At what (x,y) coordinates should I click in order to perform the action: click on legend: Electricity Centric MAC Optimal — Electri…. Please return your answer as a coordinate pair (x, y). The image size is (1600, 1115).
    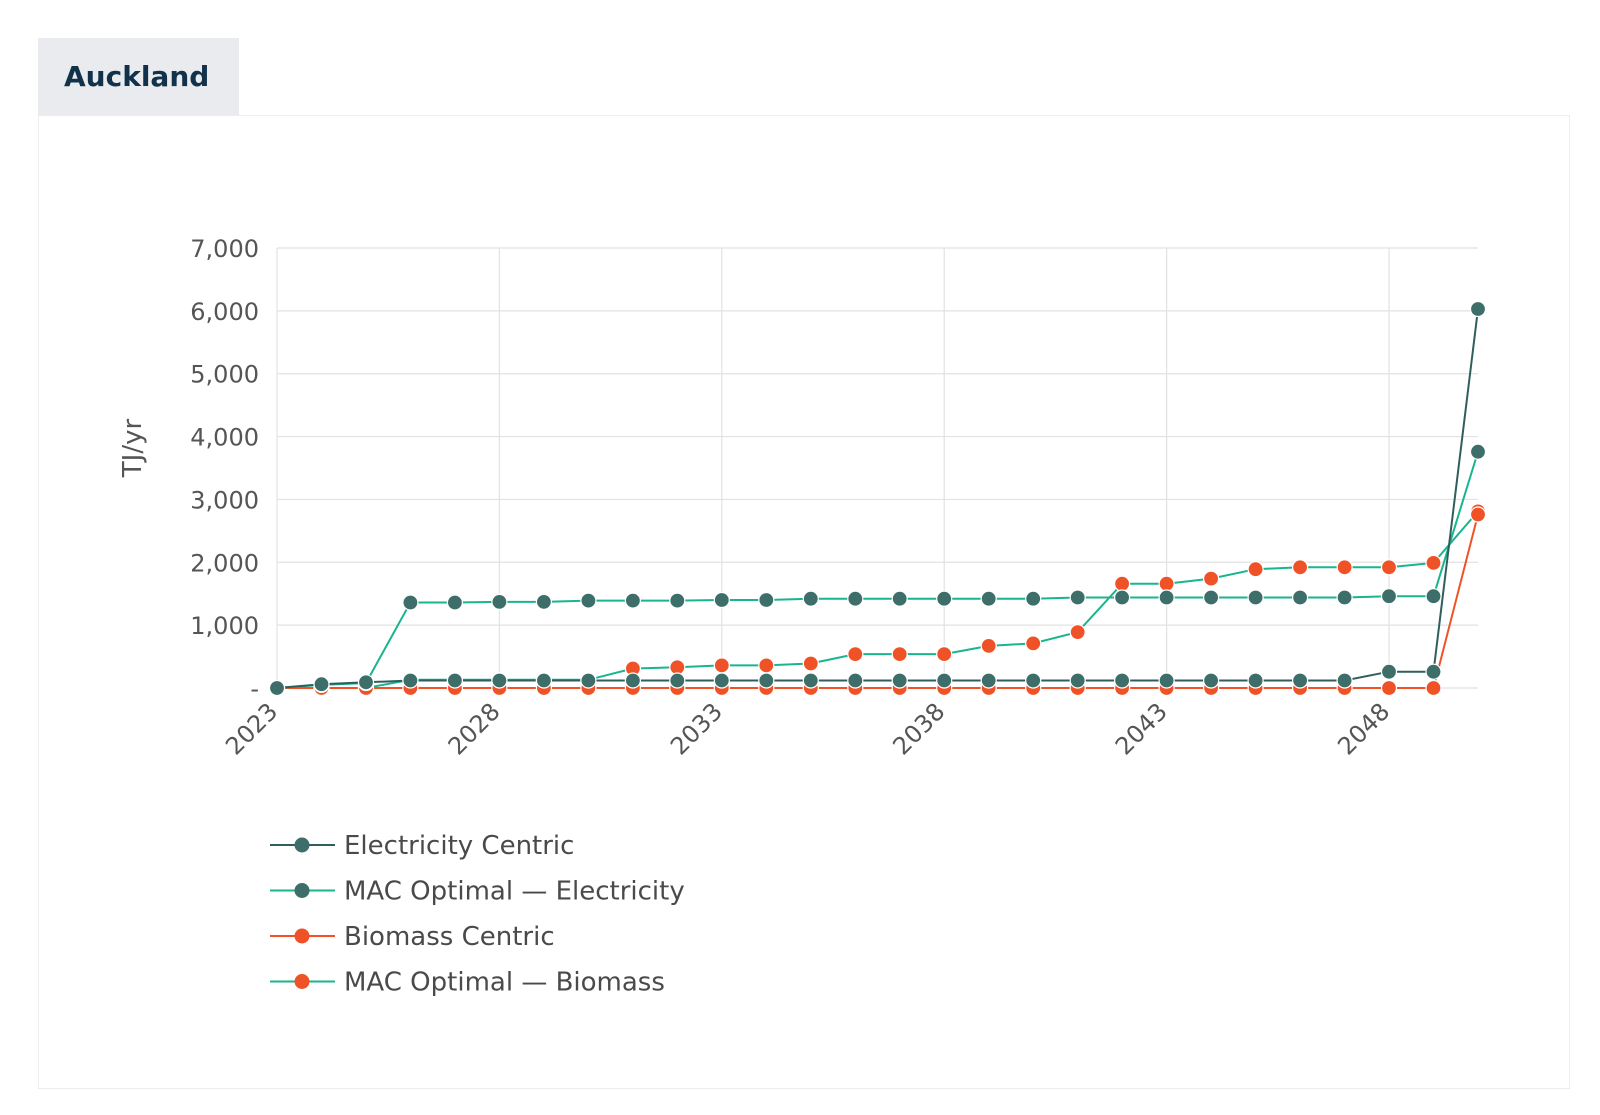
    Looking at the image, I should click on (477, 914).